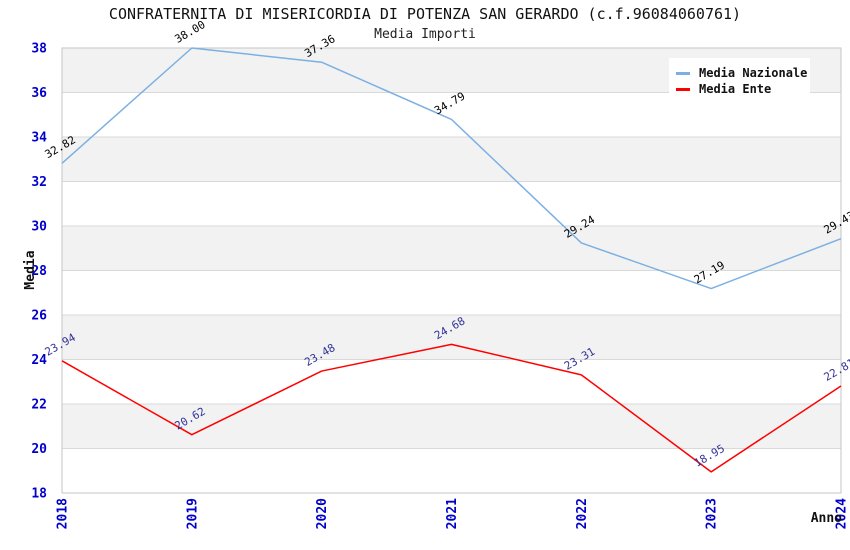 This screenshot has height=550, width=850. Describe the element at coordinates (189, 32) in the screenshot. I see `data-label-media-nazionale: 38.00` at that location.